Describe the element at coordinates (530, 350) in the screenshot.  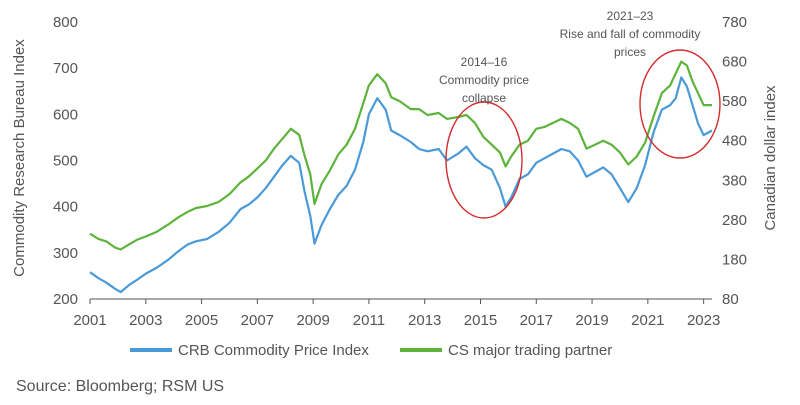
I see `legend-label-cs: CS major trading partner` at that location.